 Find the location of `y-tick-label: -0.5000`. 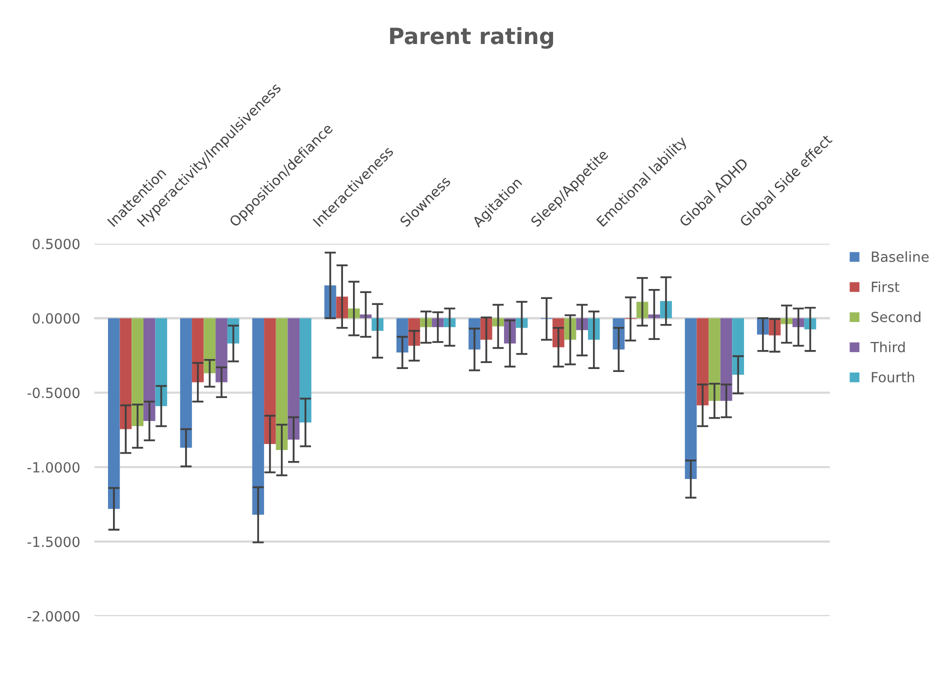

y-tick-label: -0.5000 is located at coordinates (53, 393).